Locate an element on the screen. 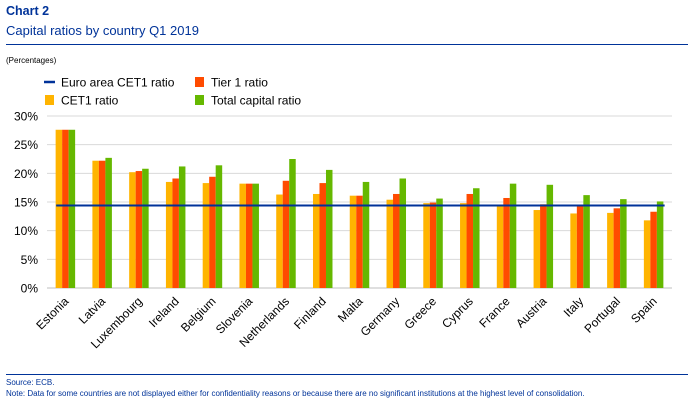 The image size is (695, 410). x-tick-label: Malta is located at coordinates (350, 309).